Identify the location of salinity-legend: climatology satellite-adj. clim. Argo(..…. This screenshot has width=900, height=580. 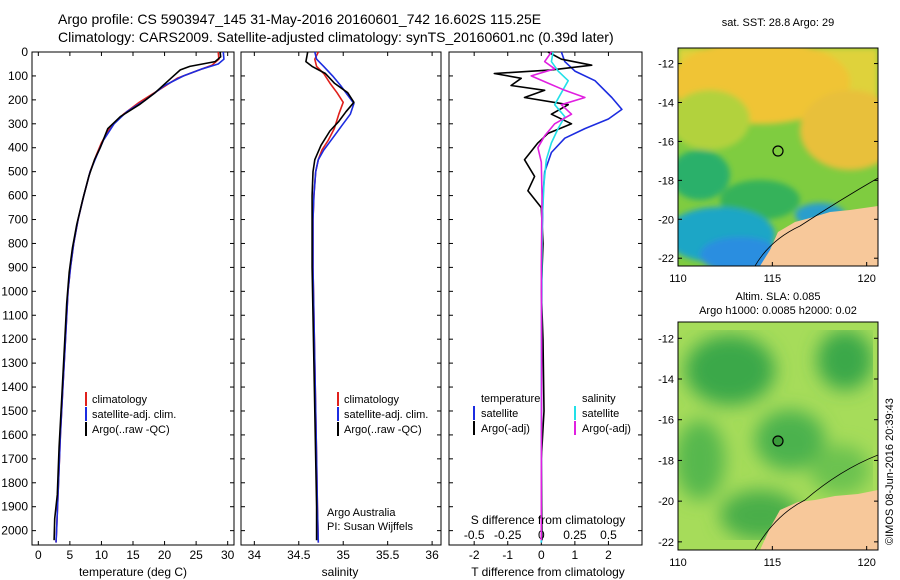
(382, 414).